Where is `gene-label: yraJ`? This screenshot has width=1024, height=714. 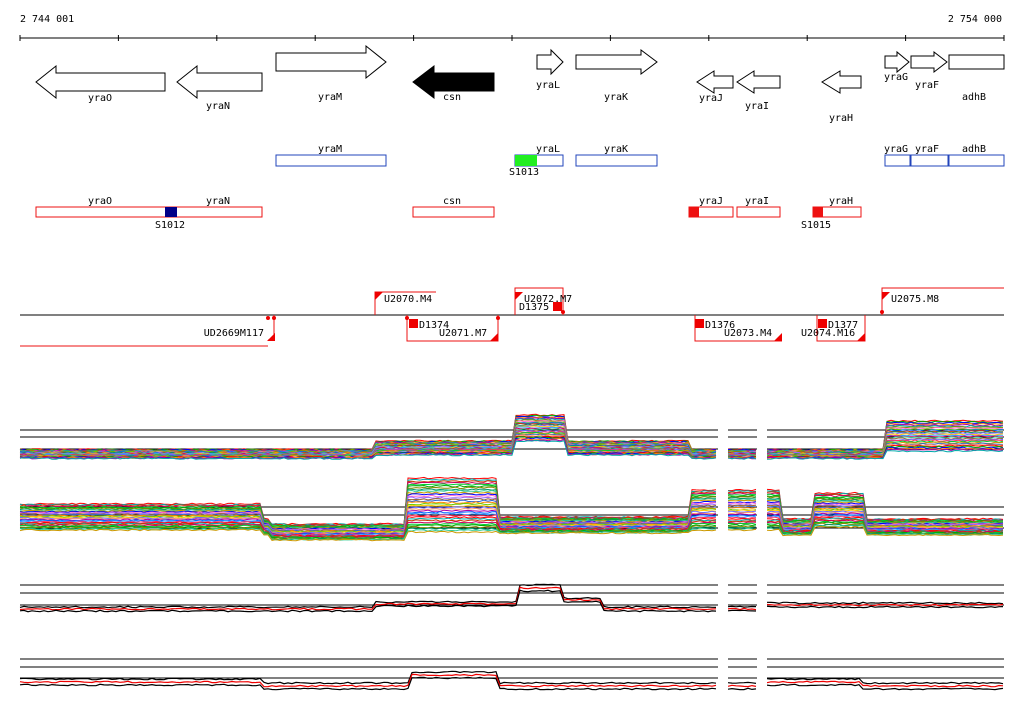 gene-label: yraJ is located at coordinates (711, 98).